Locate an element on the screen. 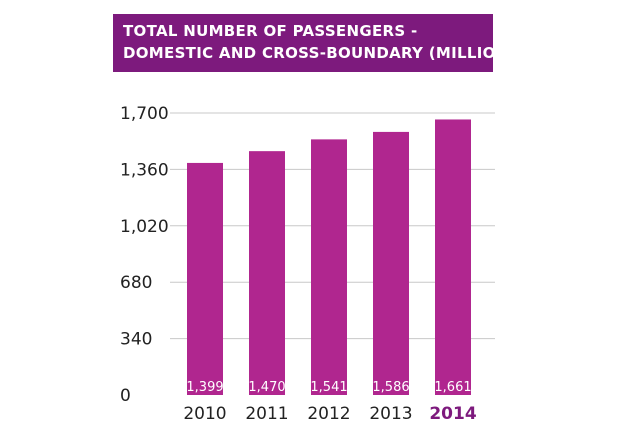 The height and width of the screenshot is (440, 617). x-tick-label: 2013 is located at coordinates (390, 414).